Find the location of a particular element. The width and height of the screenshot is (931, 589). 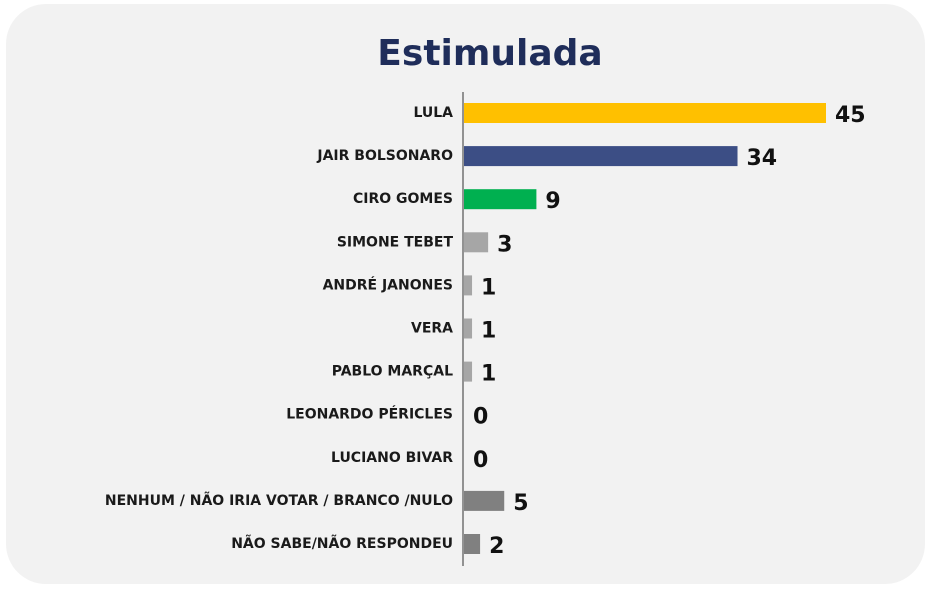

chart-title: Estimulada is located at coordinates (489, 53).